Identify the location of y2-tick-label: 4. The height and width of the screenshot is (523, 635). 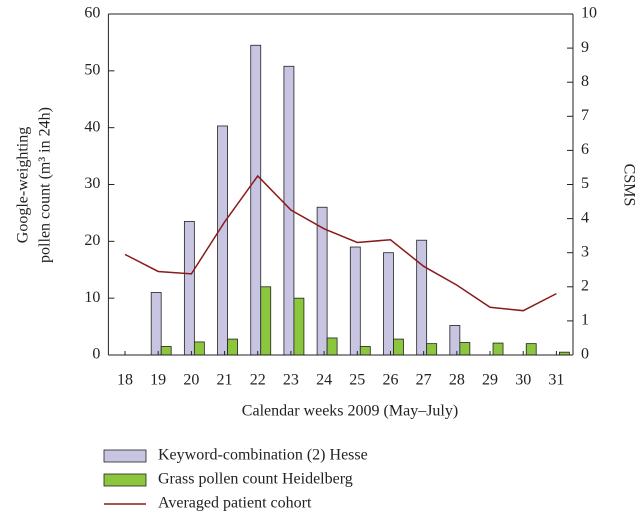
(585, 217).